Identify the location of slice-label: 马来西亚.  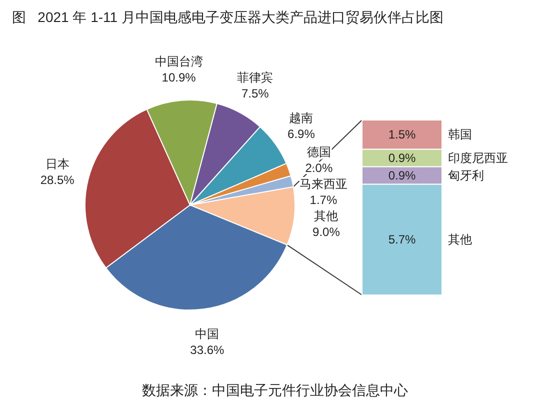
(323, 183).